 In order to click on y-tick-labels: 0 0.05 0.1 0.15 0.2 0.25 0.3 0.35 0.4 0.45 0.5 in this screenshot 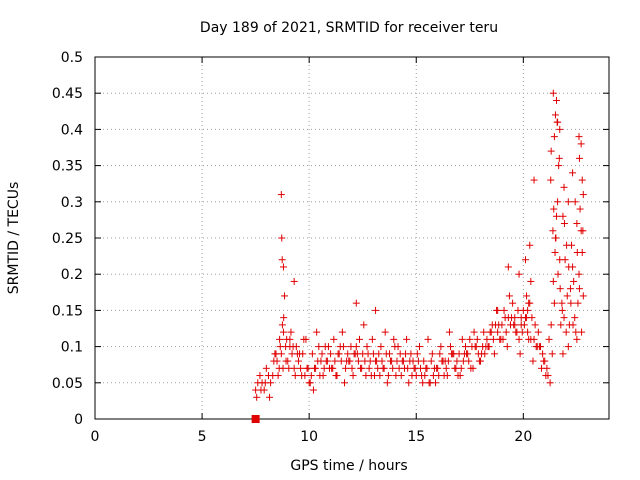, I will do `click(67, 239)`.